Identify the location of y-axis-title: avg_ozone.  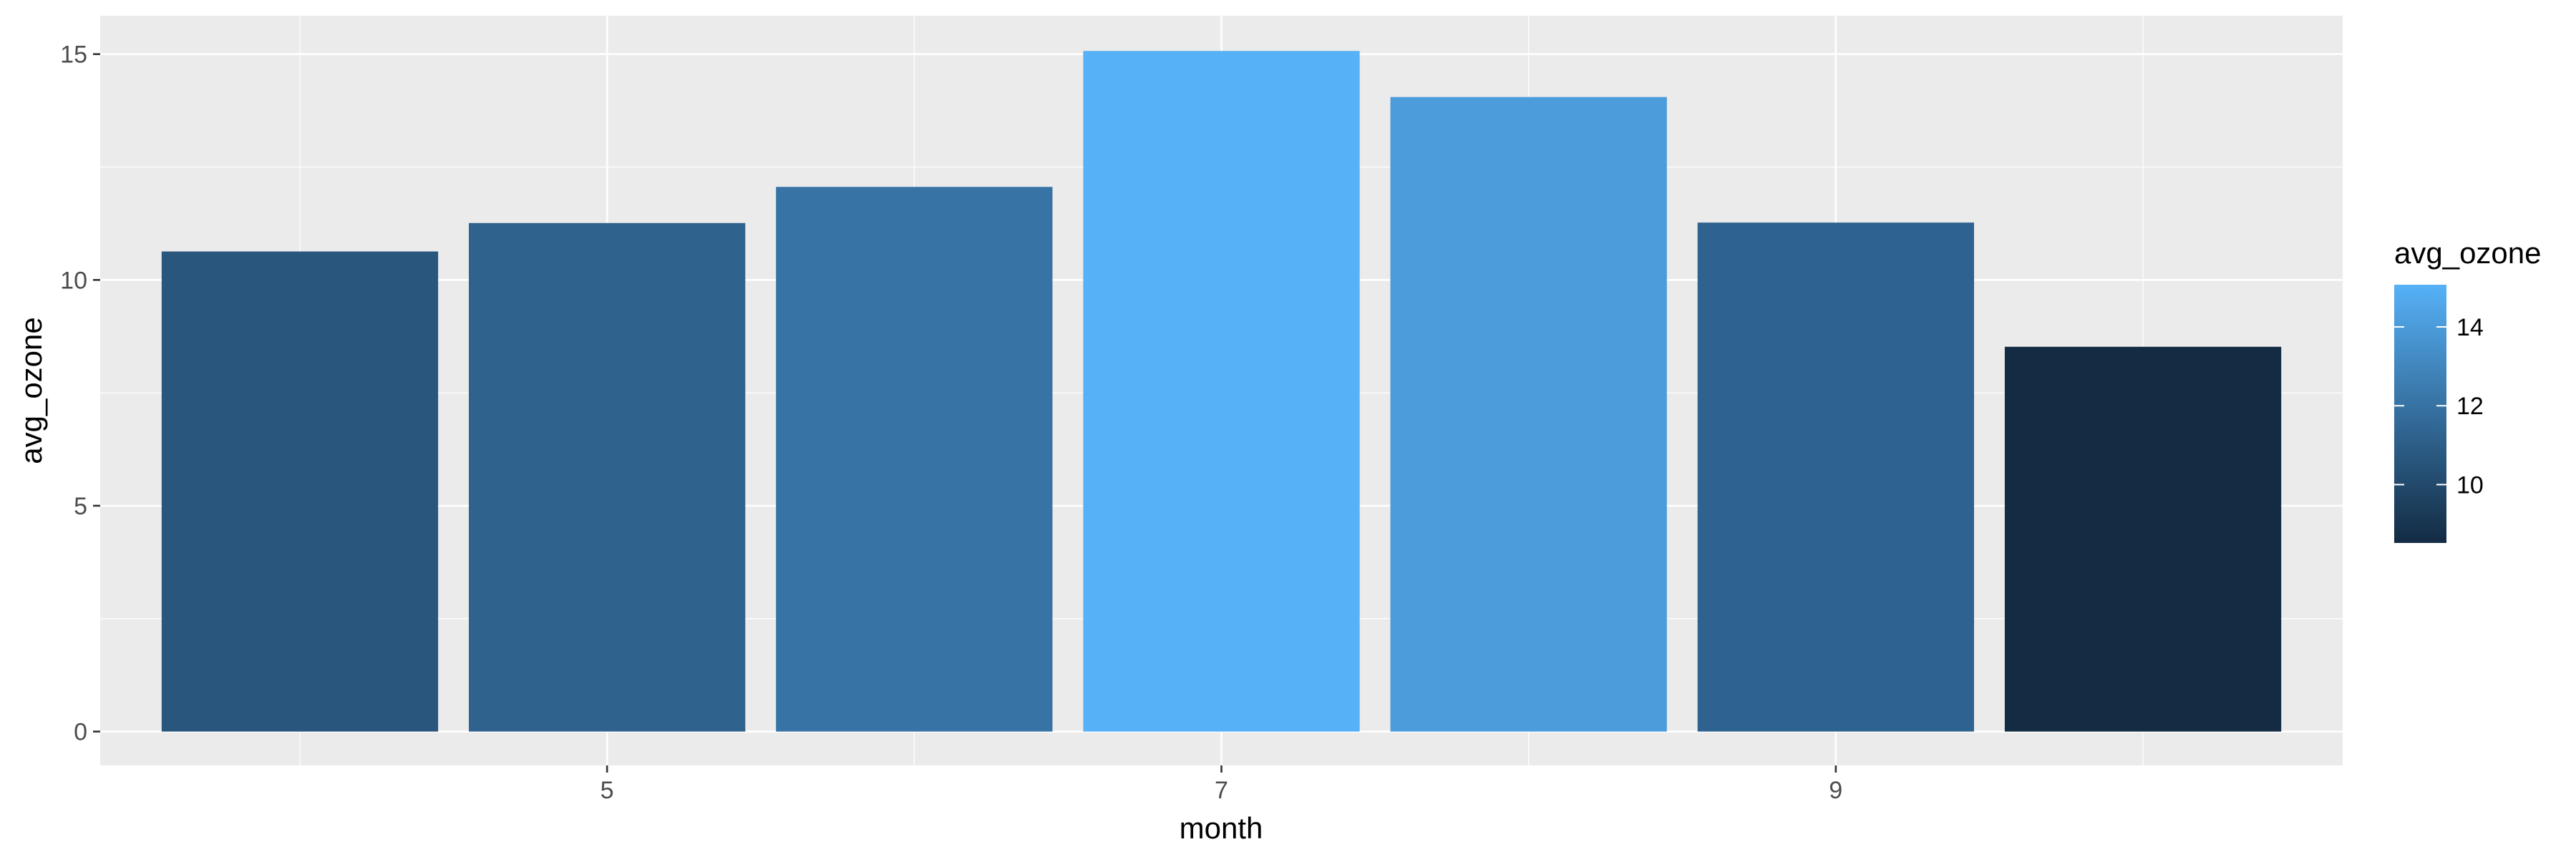
(31, 390).